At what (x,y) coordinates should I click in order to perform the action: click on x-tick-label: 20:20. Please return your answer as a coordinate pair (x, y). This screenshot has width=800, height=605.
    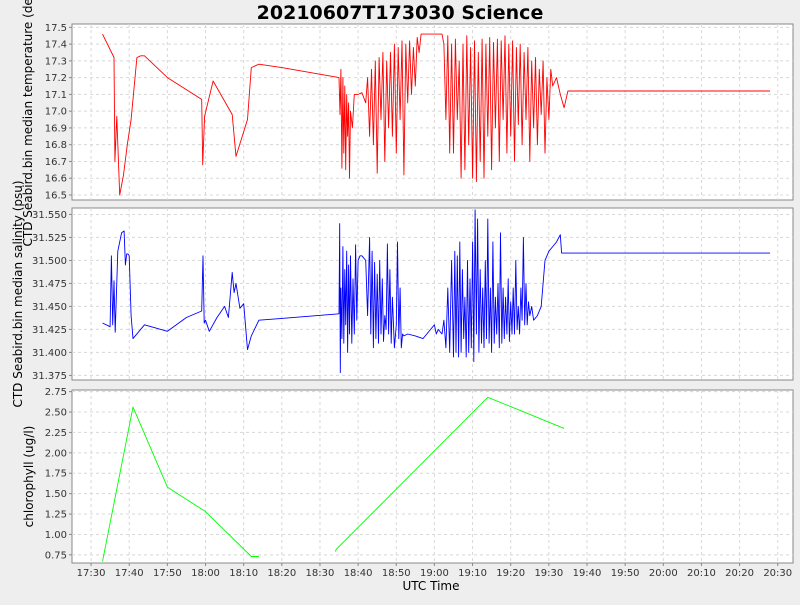
    Looking at the image, I should click on (739, 573).